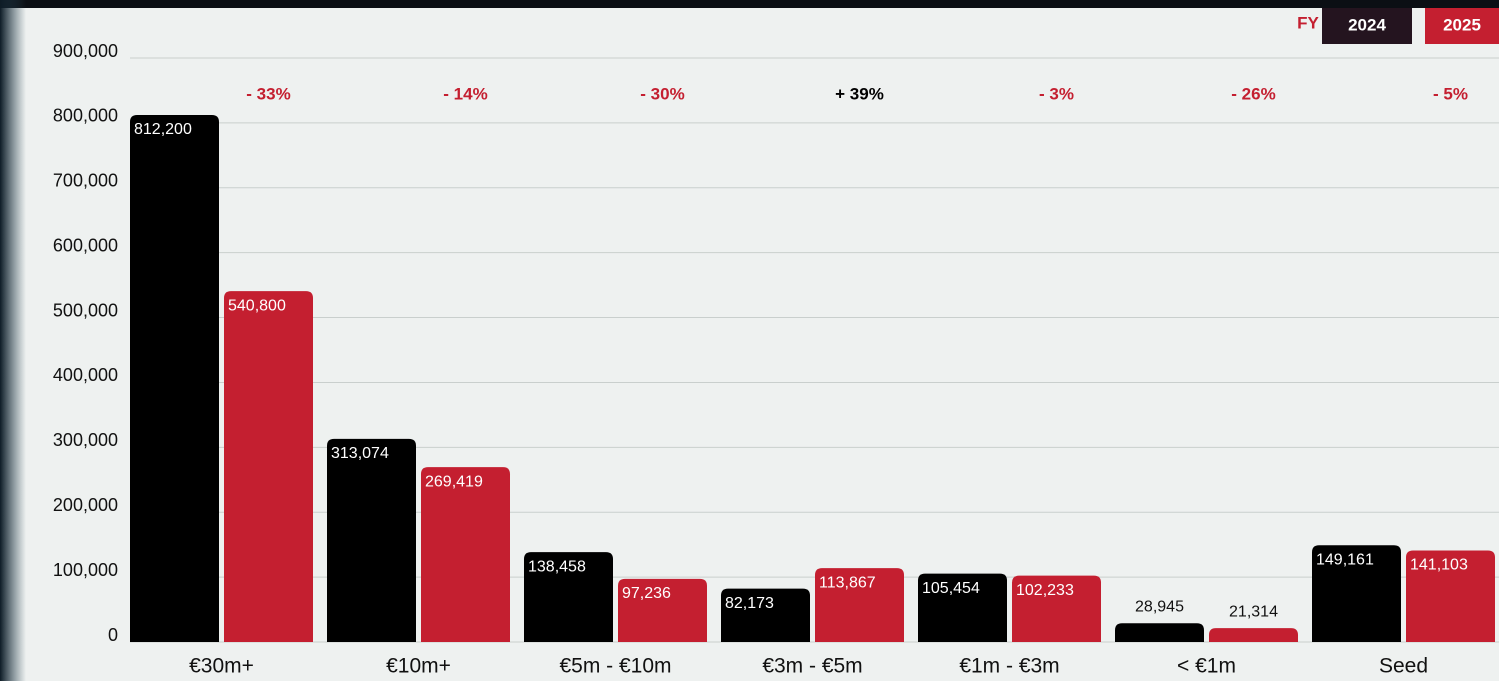 This screenshot has width=1499, height=681. I want to click on data-label: 269,419, so click(454, 481).